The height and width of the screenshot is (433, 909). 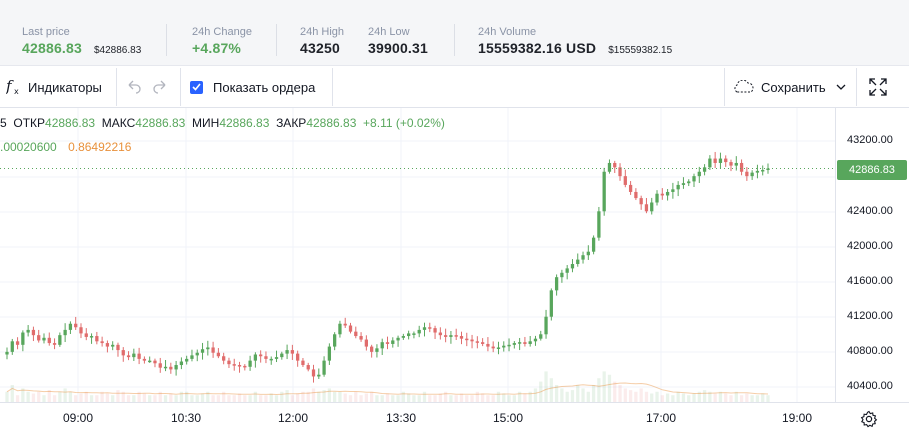 I want to click on save-options-dropdown, so click(x=841, y=87).